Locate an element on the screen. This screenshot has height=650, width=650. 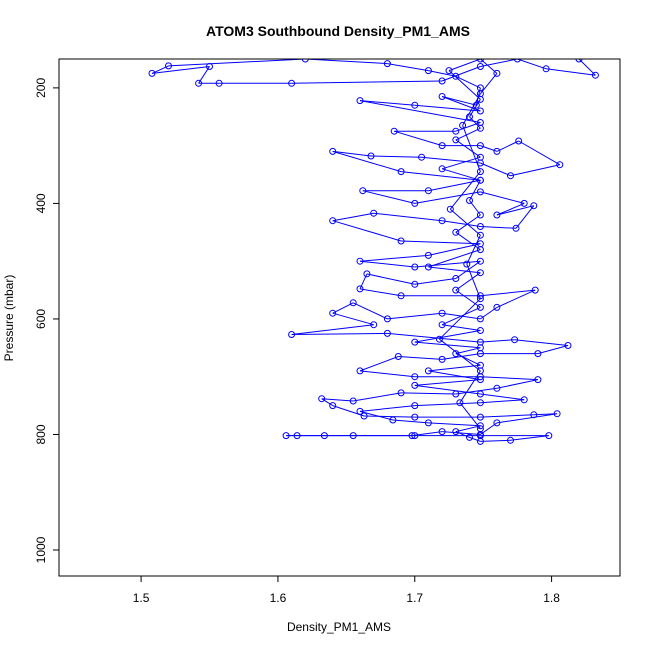
y-tick-label: 200 is located at coordinates (41, 88).